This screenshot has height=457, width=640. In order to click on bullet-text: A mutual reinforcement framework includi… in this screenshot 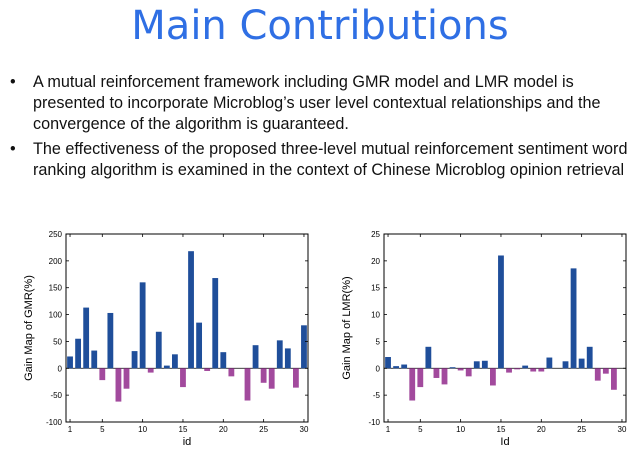, I will do `click(317, 103)`.